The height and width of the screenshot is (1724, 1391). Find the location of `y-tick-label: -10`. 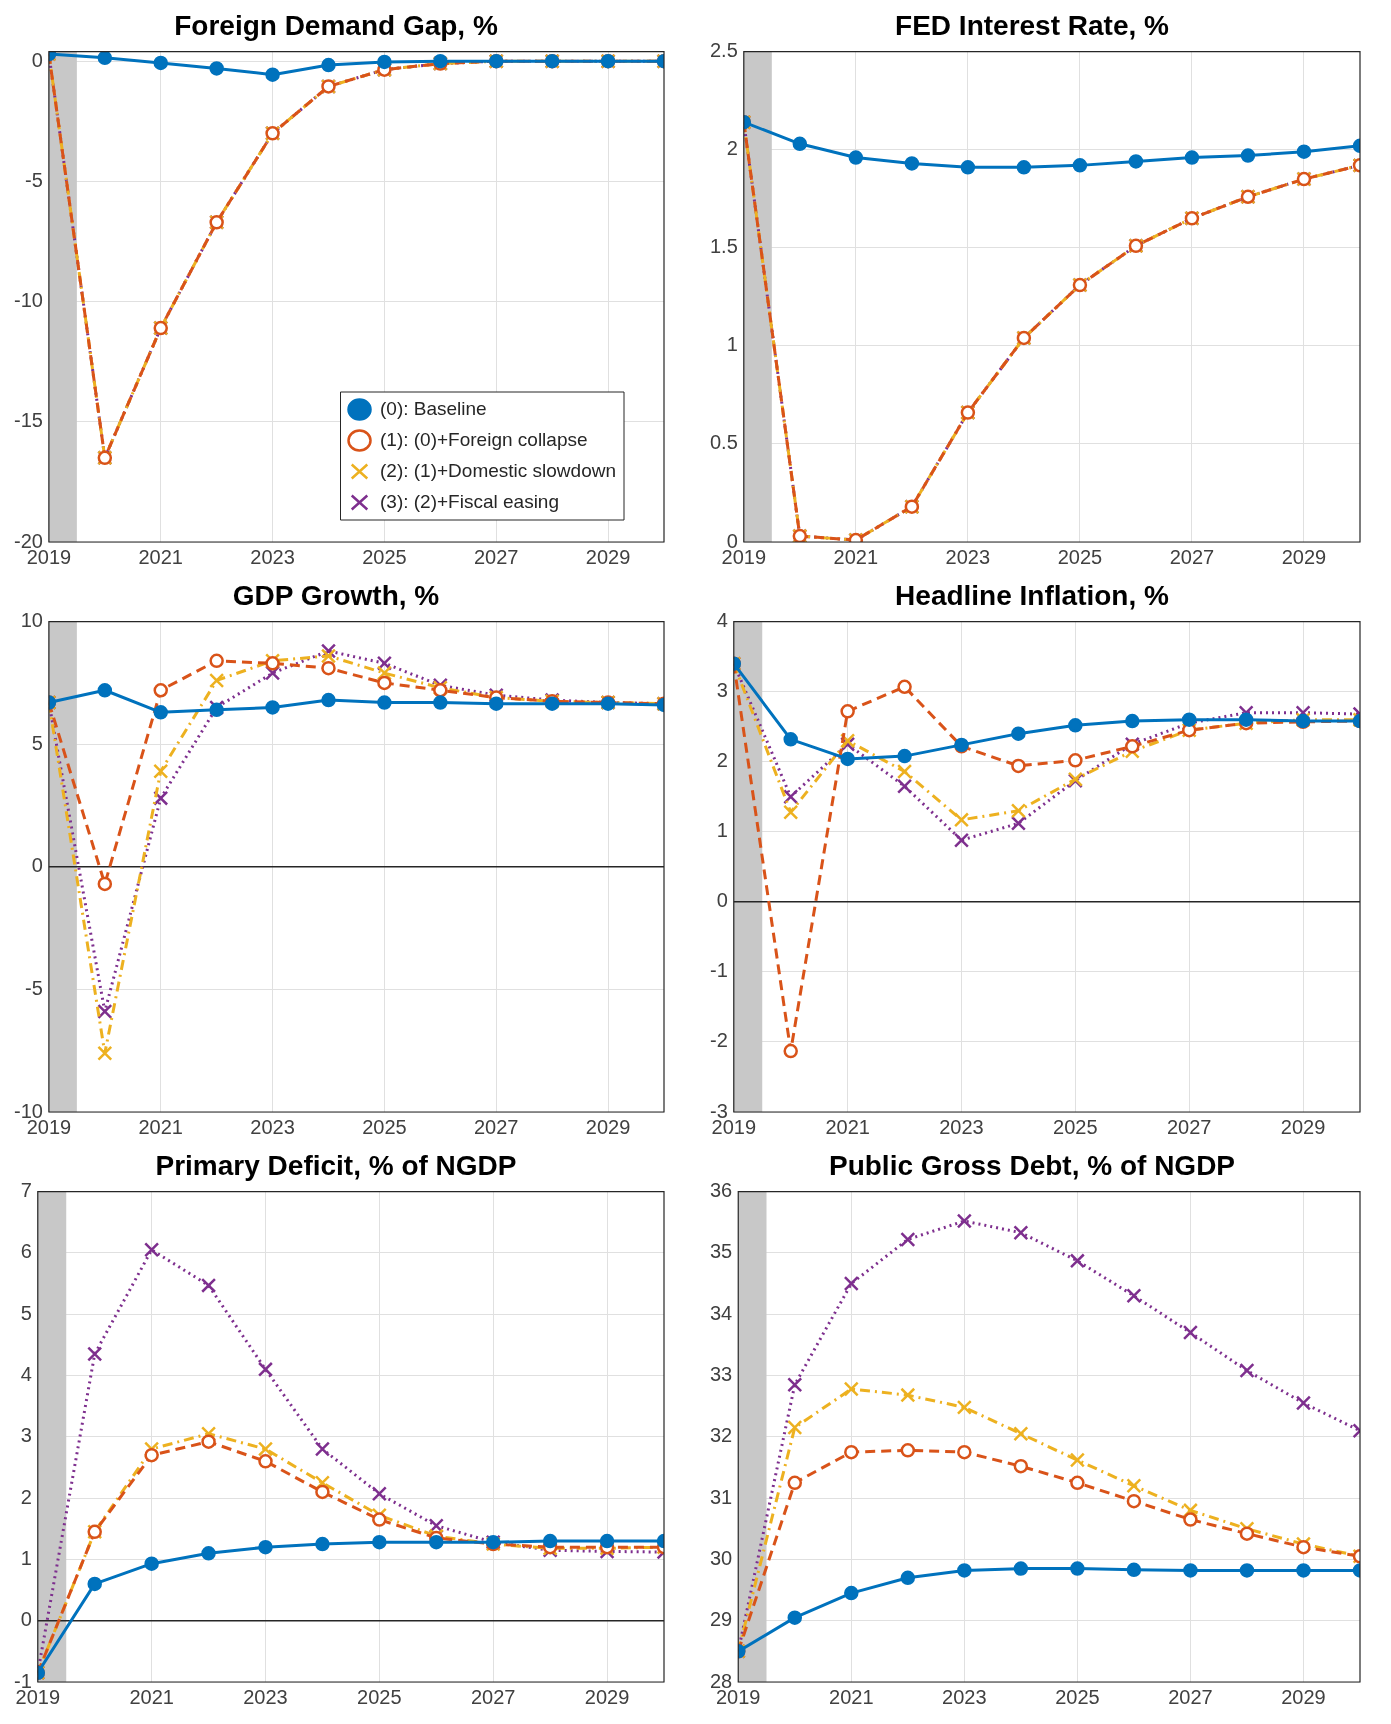

y-tick-label: -10 is located at coordinates (28, 300).